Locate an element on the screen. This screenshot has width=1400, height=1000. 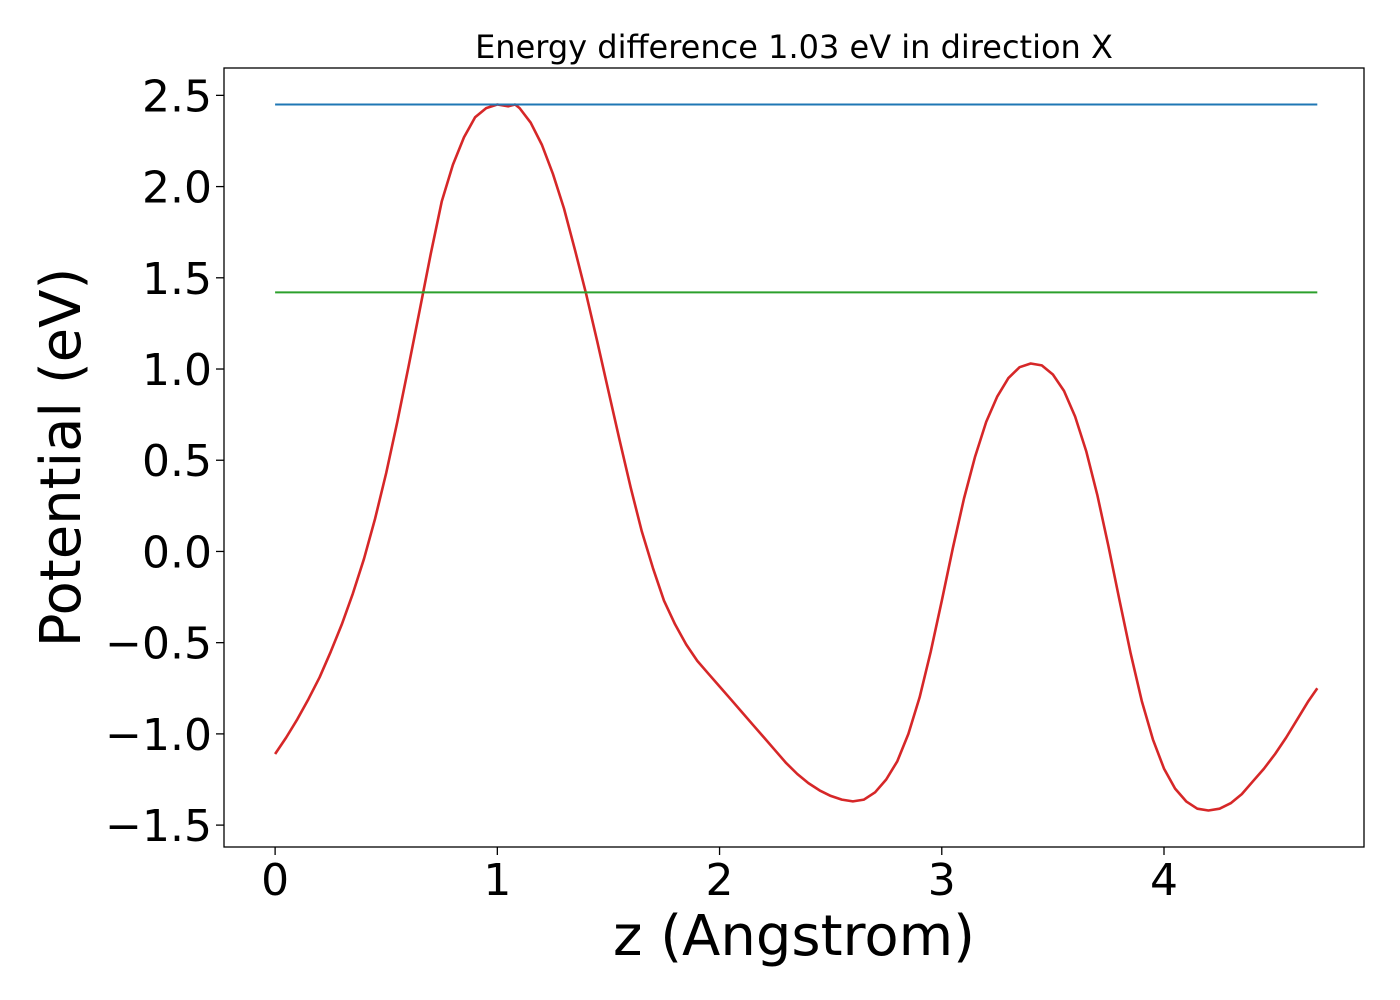
x-tick-label: 3 is located at coordinates (942, 880).